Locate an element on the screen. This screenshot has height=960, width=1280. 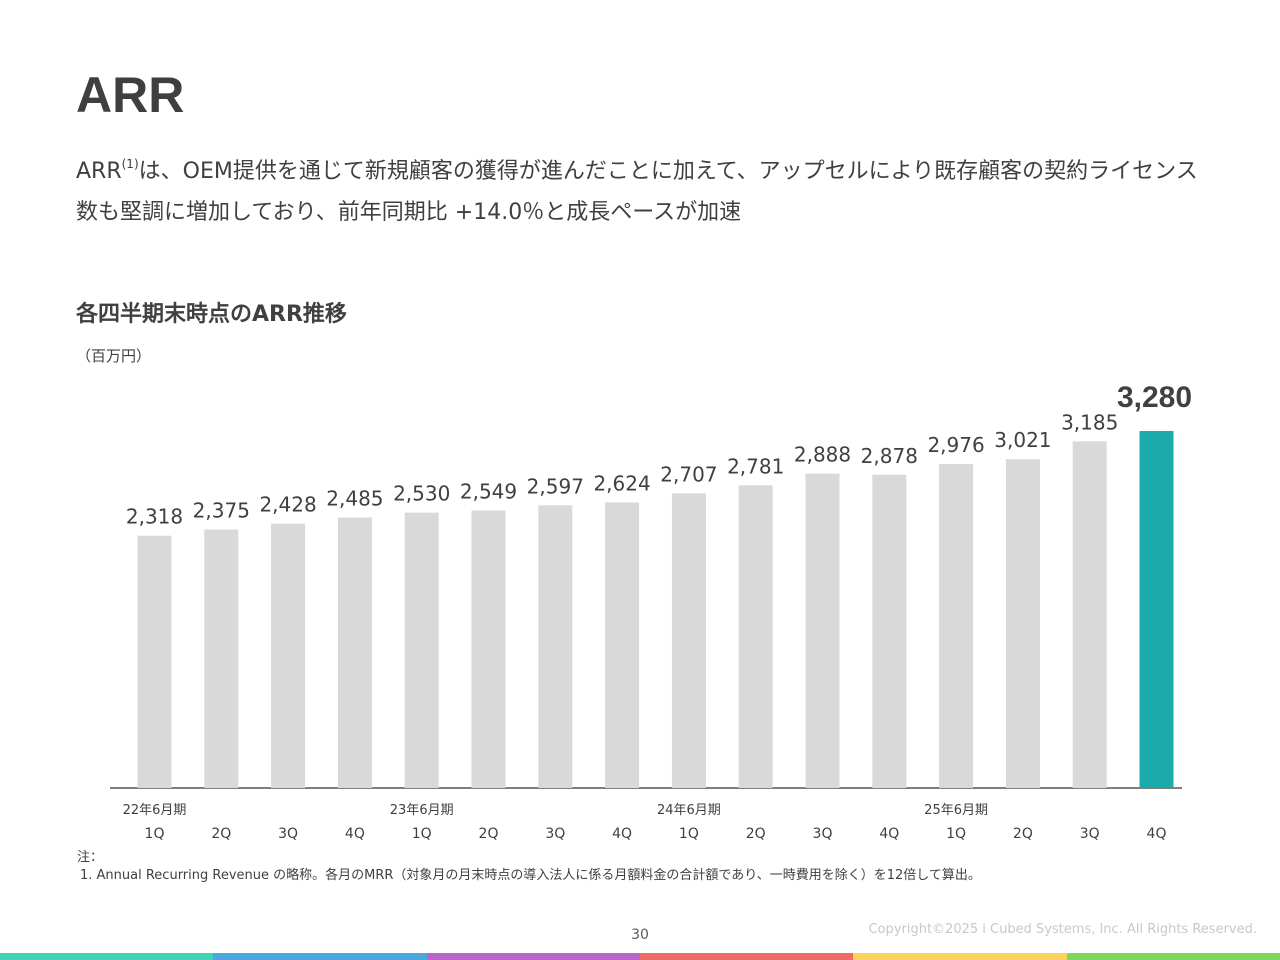
bar-value-label: 2,485 is located at coordinates (354, 499).